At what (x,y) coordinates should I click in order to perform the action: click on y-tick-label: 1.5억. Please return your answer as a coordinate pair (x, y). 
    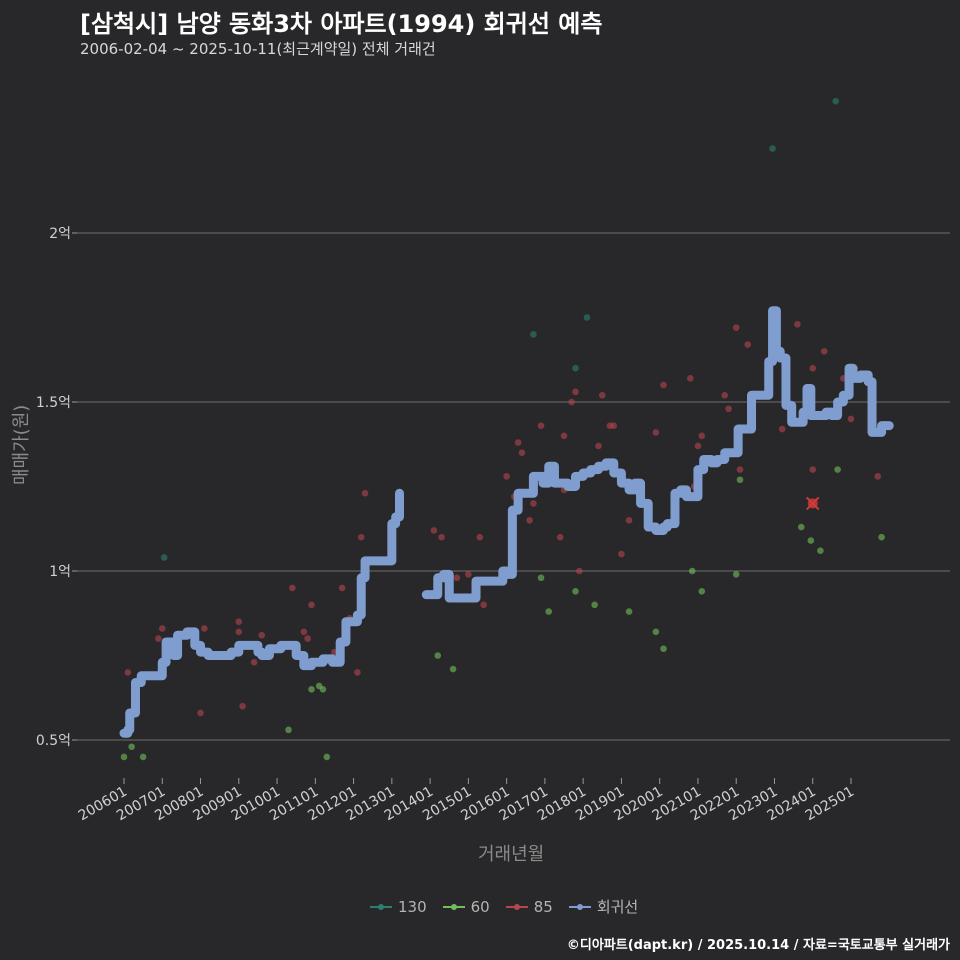
    Looking at the image, I should click on (53, 403).